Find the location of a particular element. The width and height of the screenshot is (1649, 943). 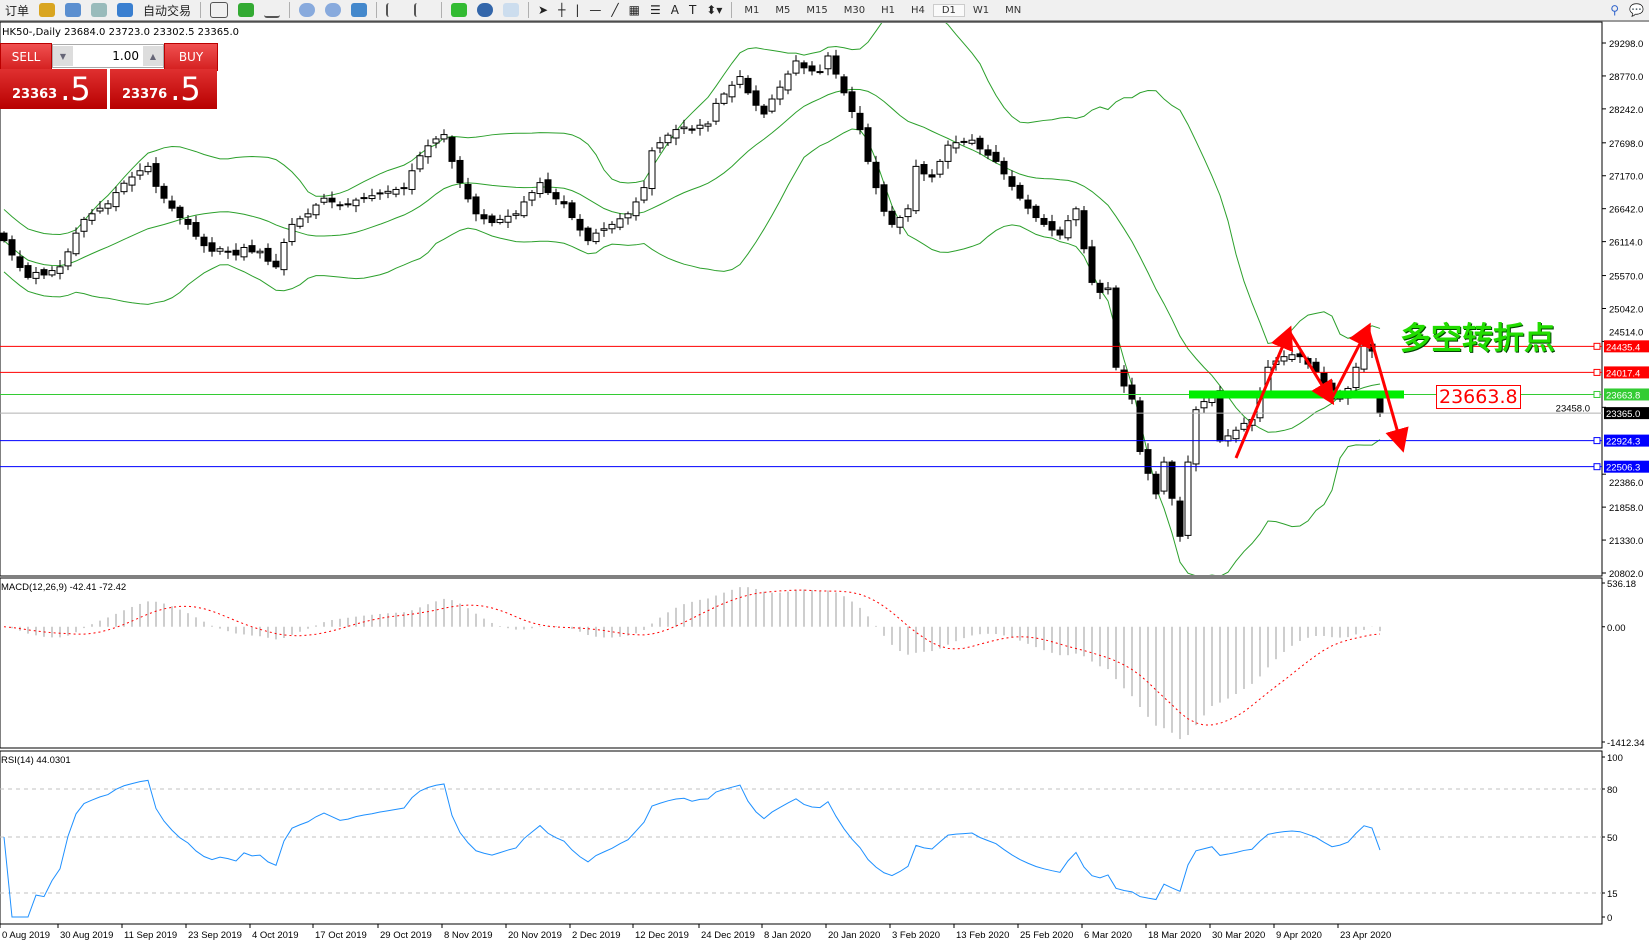

pivot-level-label: 23663.8 is located at coordinates (1478, 397).